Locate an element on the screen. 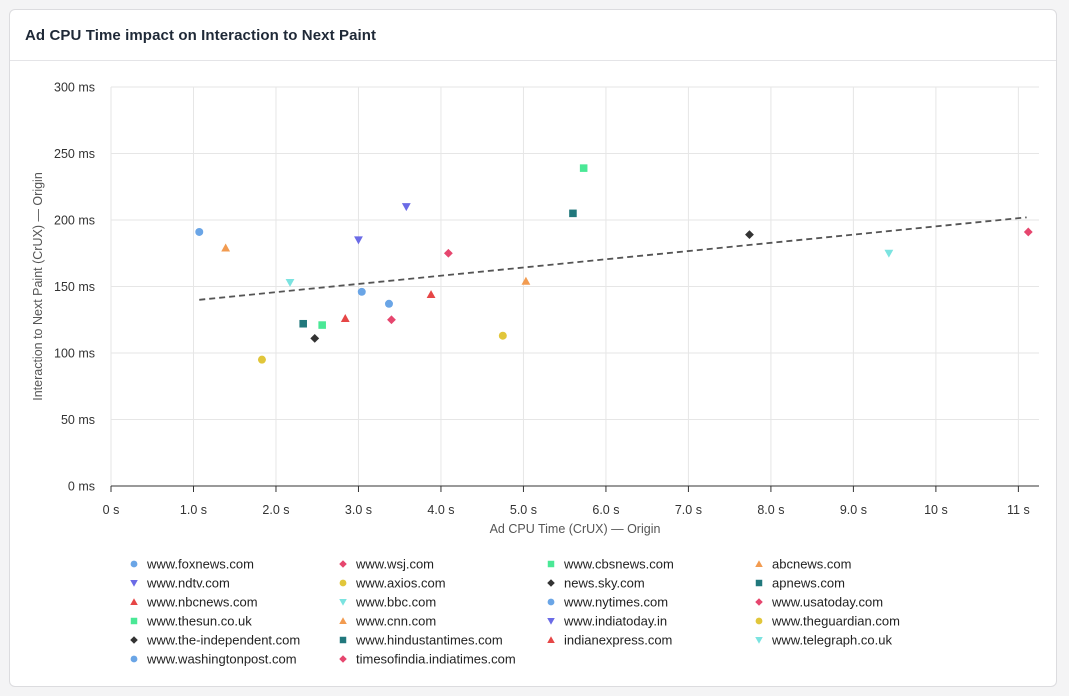 Image resolution: width=1069 pixels, height=696 pixels. legend-item: www.telegraph.co.uk is located at coordinates (823, 640).